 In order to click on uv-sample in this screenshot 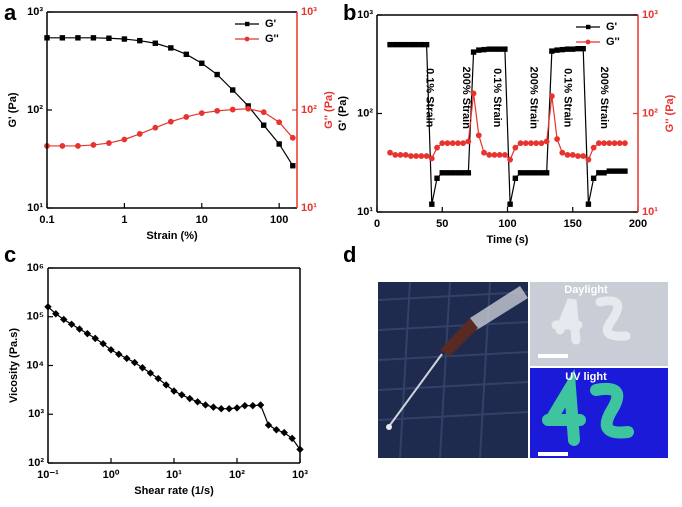, I will do `click(588, 407)`.